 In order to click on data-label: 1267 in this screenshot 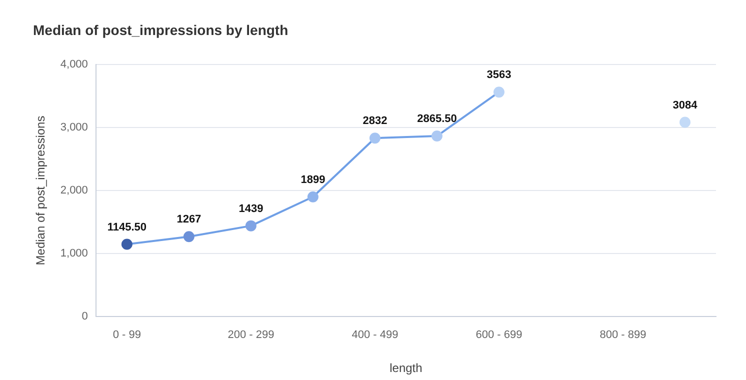, I will do `click(189, 220)`.